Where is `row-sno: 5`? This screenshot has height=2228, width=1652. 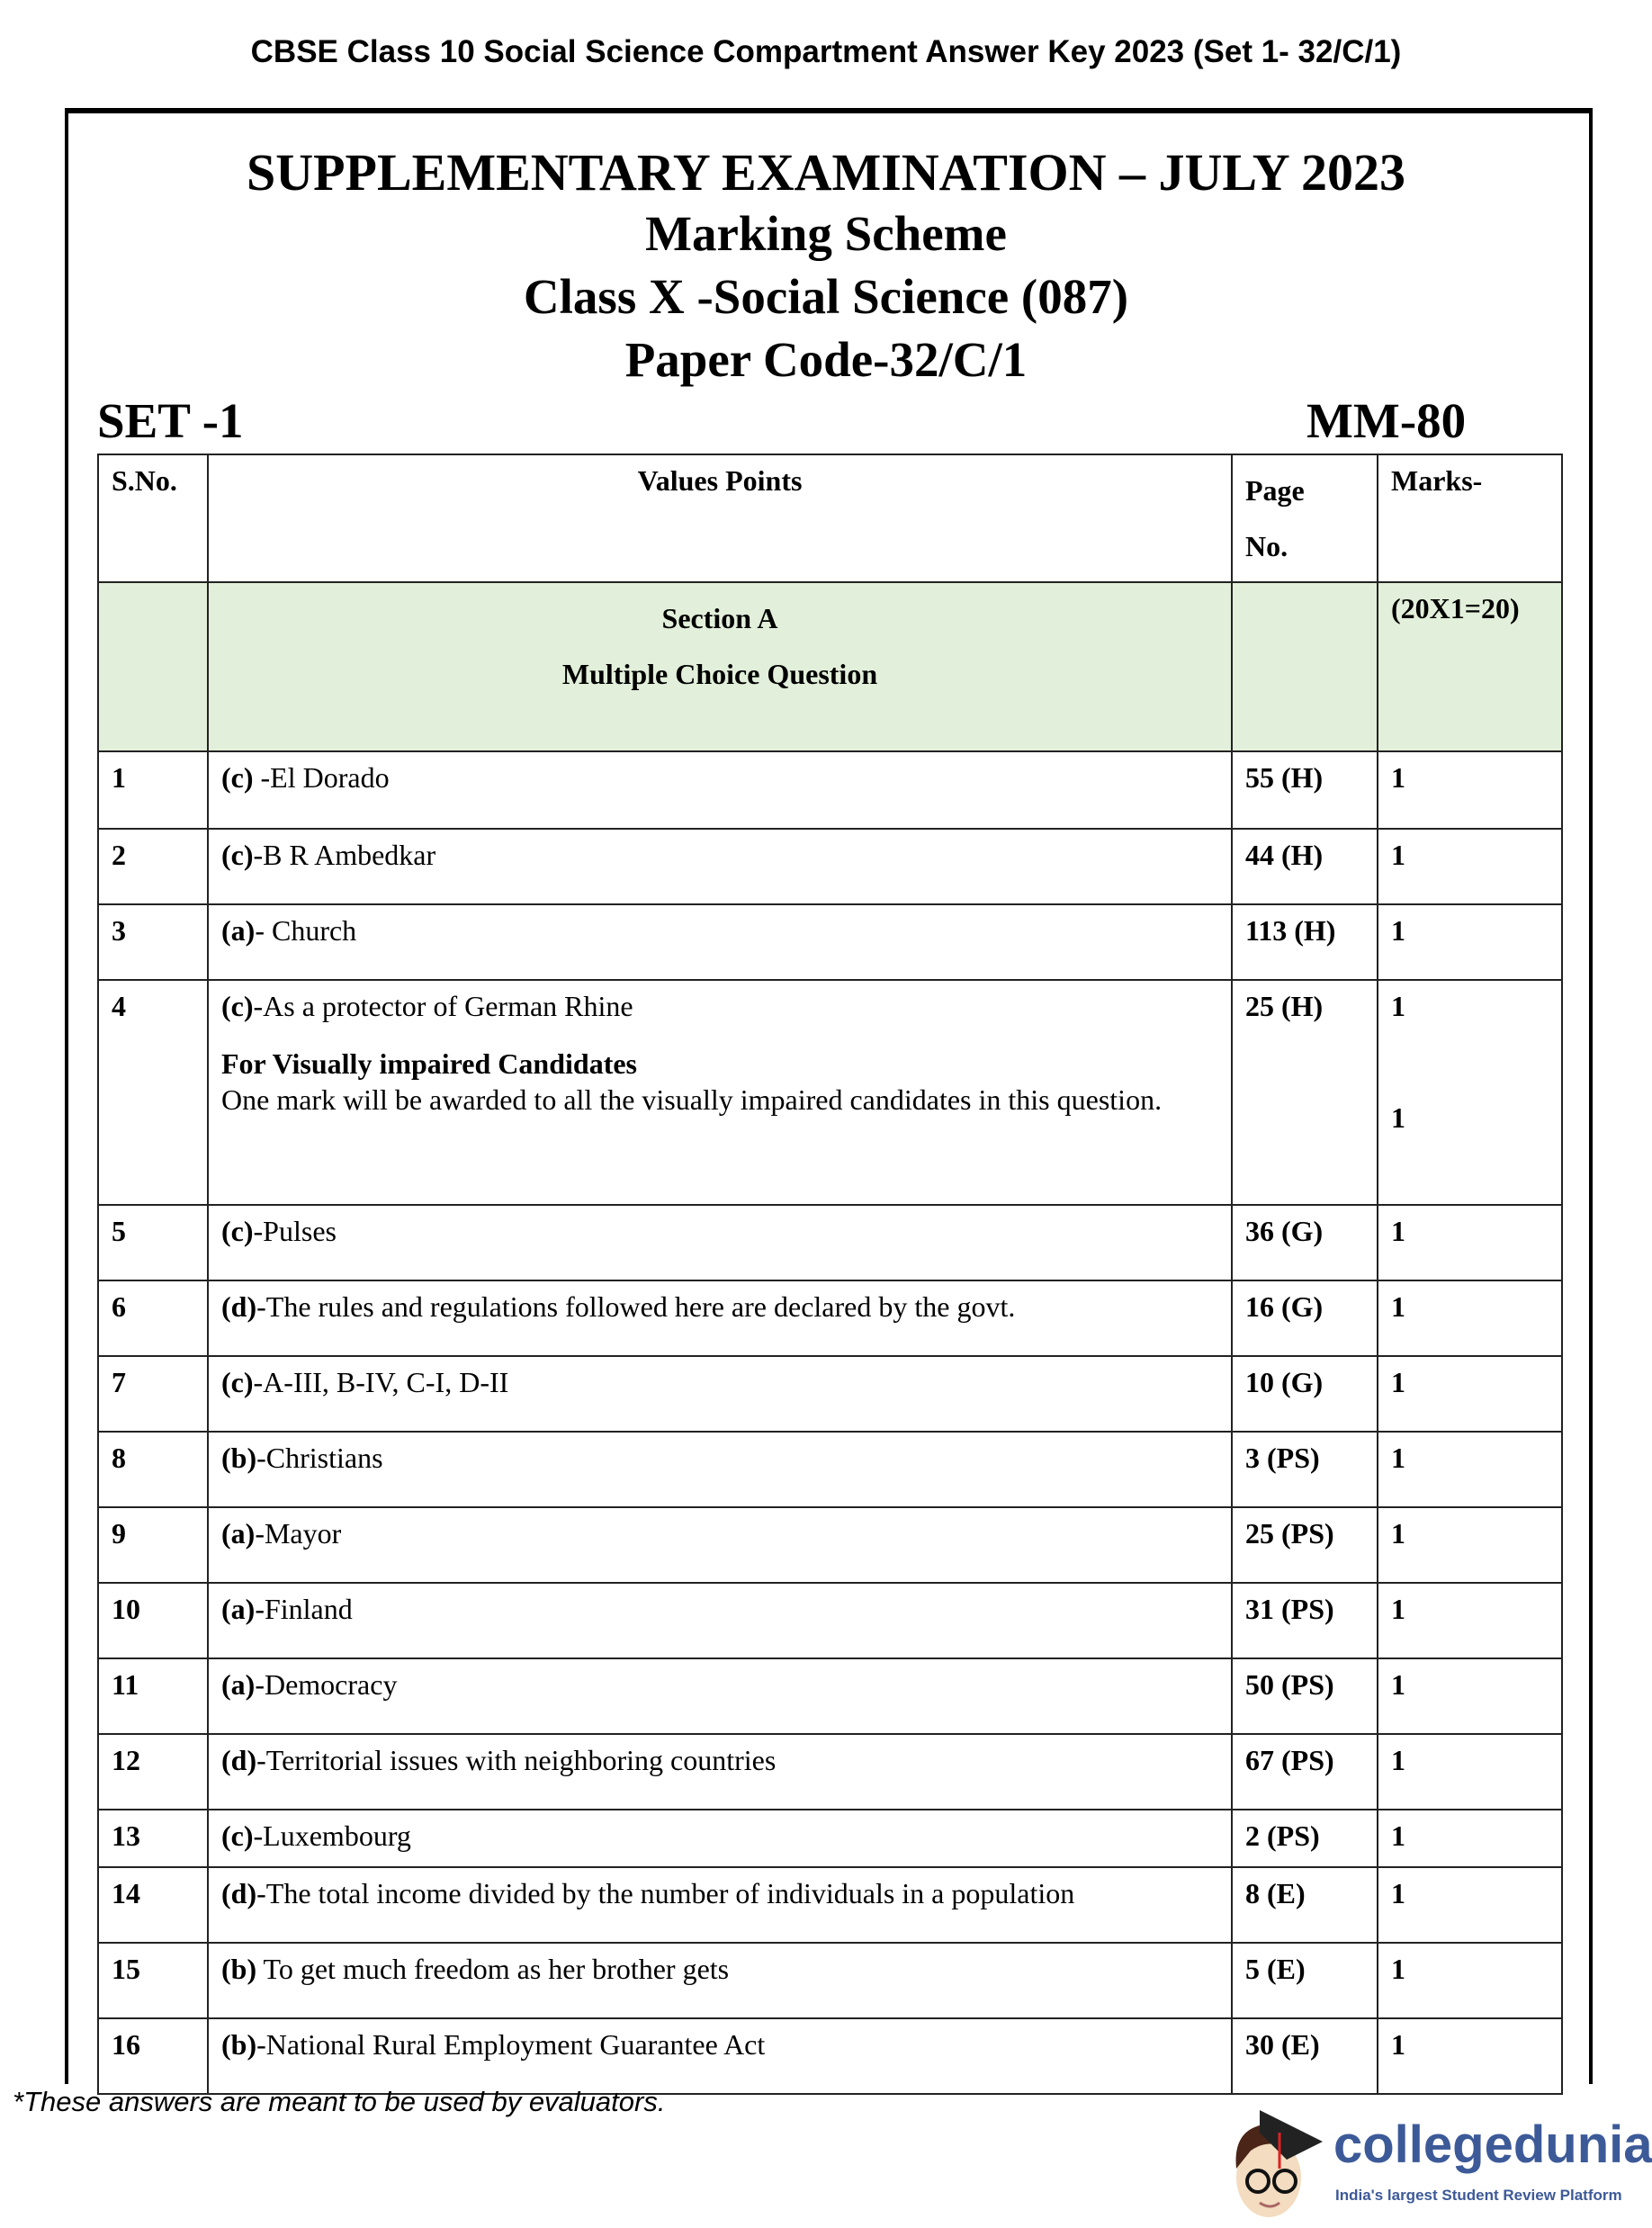 row-sno: 5 is located at coordinates (153, 1242).